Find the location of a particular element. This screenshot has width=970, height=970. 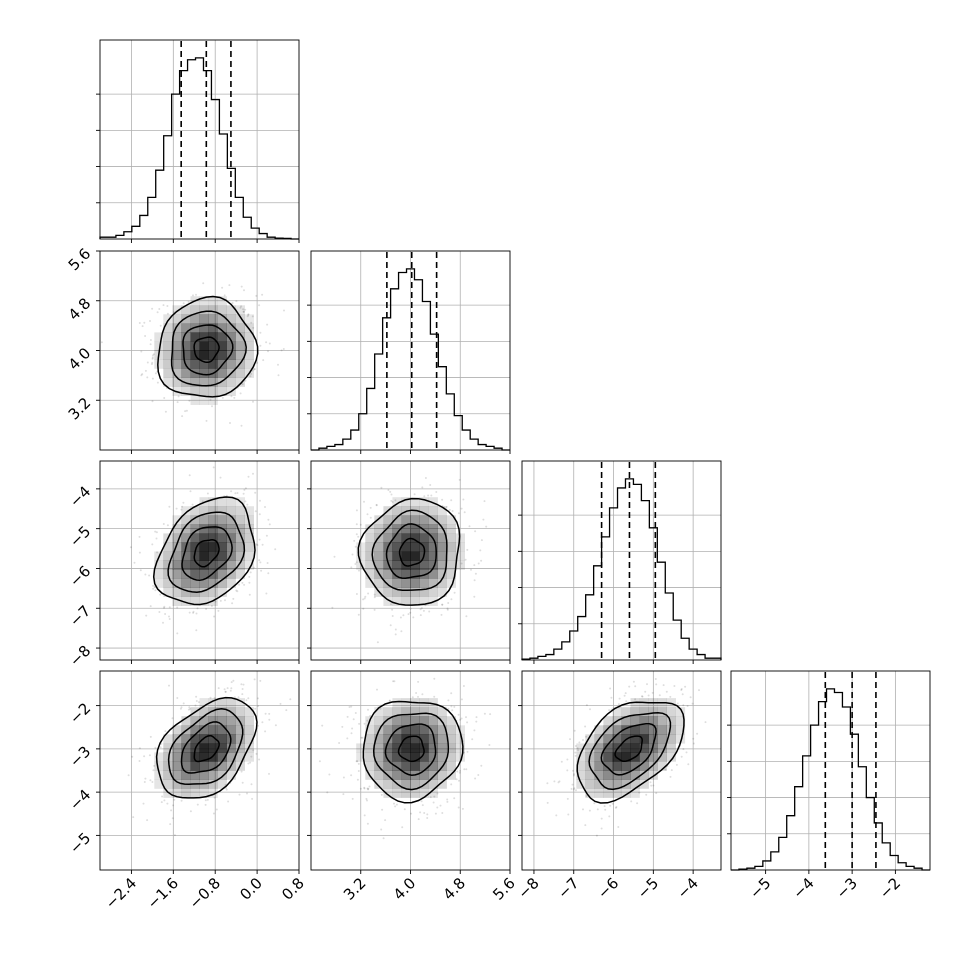

y-tick-label-3-3: −2 is located at coordinates (80, 713).